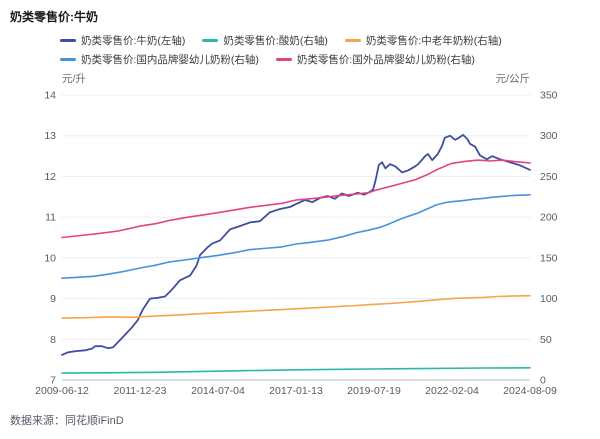  Describe the element at coordinates (50, 258) in the screenshot. I see `left-axis-tick-label: 10` at that location.